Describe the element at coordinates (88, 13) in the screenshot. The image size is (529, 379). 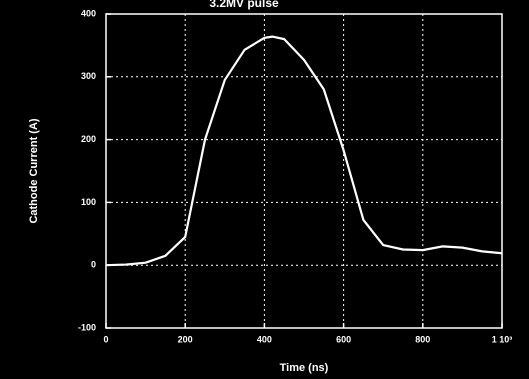
I see `y-tick-label: 400` at that location.